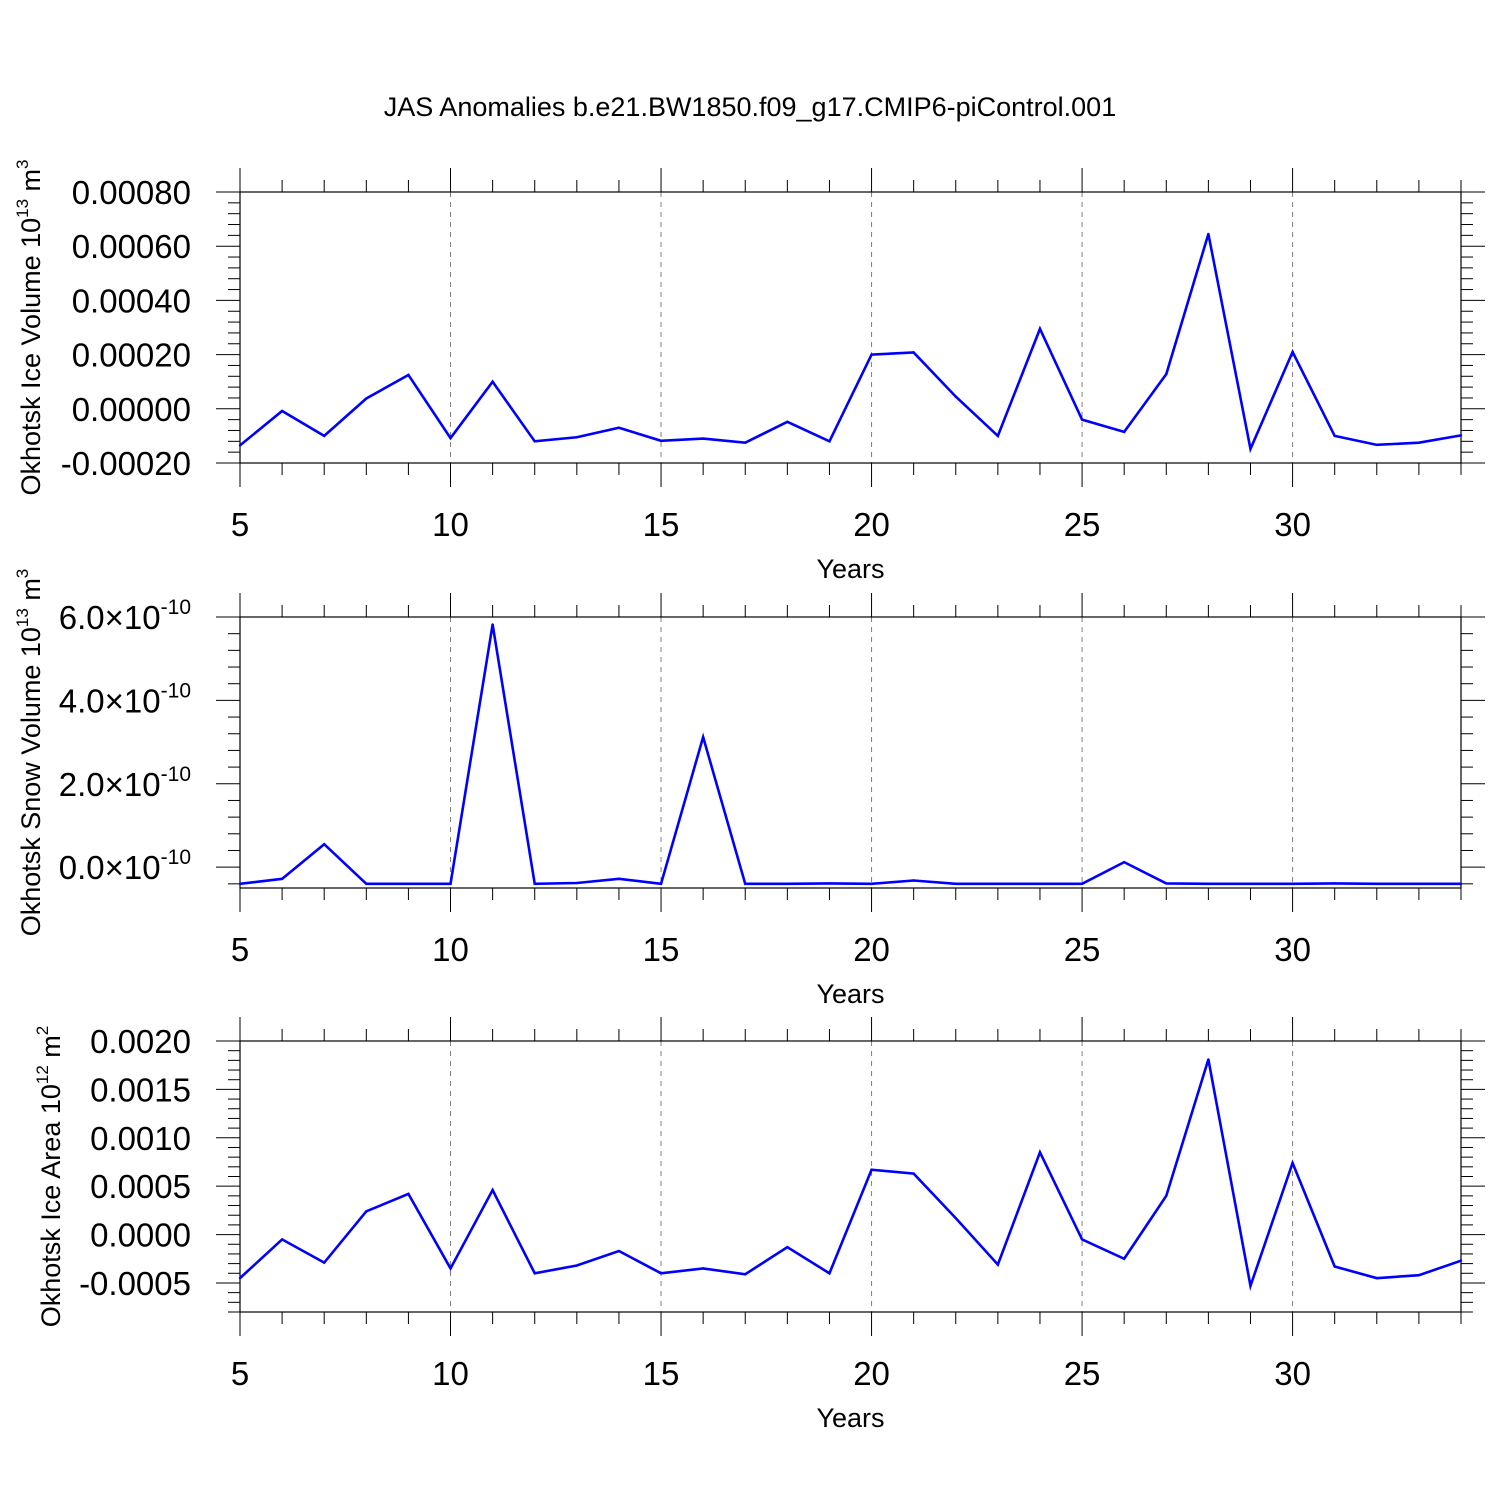 The width and height of the screenshot is (1500, 1500). I want to click on panel1-x-tick-label: 20, so click(871, 524).